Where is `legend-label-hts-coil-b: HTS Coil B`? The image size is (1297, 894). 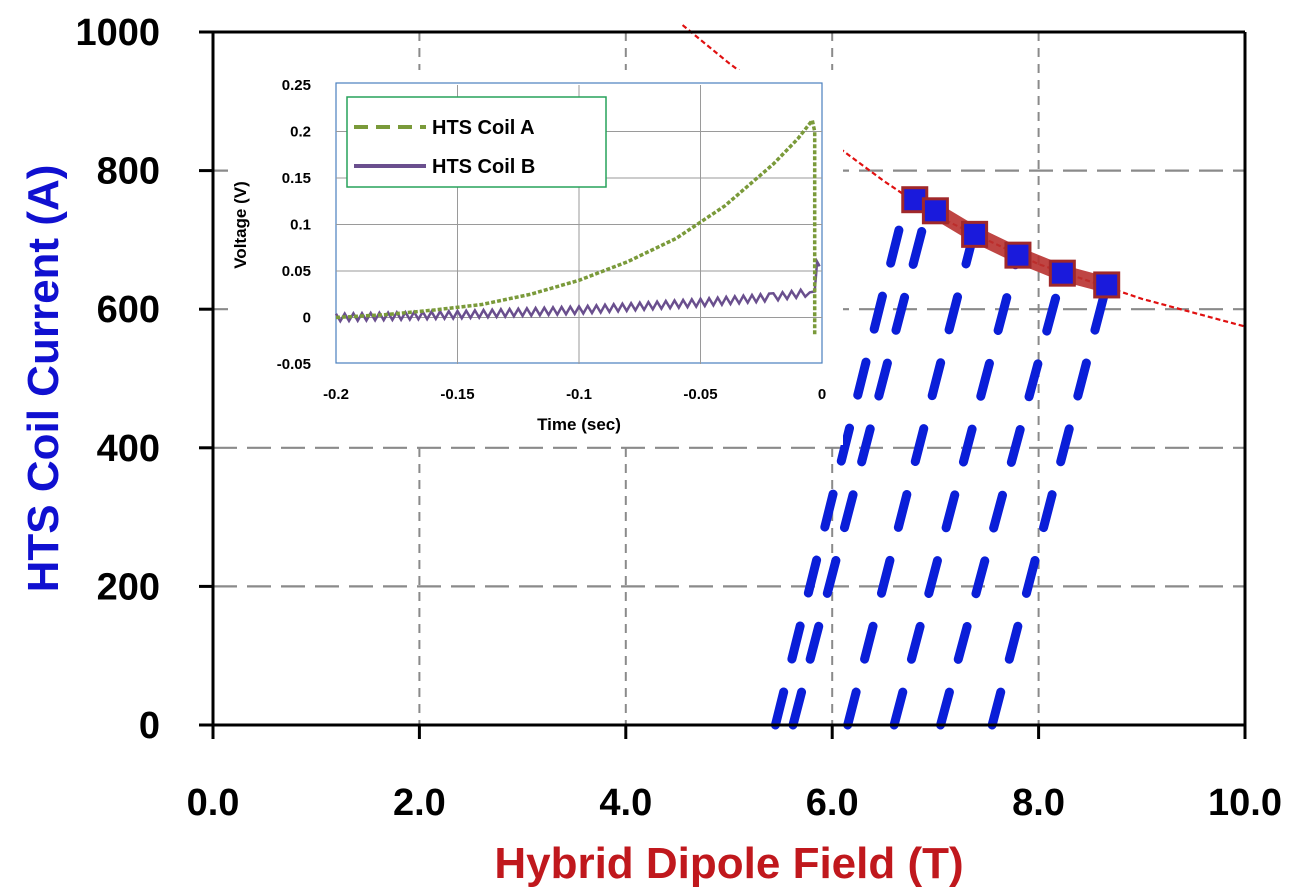 legend-label-hts-coil-b: HTS Coil B is located at coordinates (483, 167).